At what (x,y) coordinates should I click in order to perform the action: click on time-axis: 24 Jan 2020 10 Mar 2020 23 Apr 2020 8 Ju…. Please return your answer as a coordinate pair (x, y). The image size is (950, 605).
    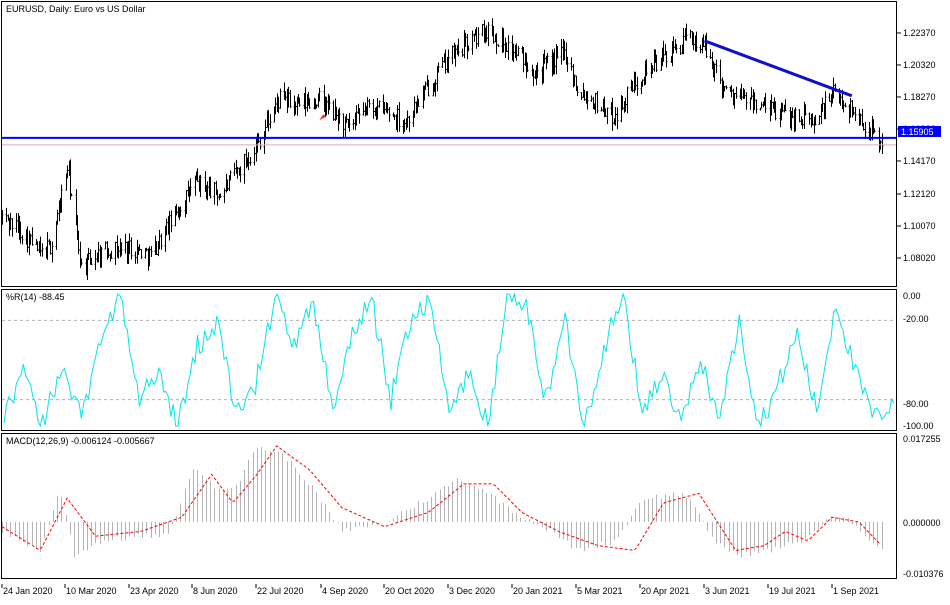
    Looking at the image, I should click on (440, 590).